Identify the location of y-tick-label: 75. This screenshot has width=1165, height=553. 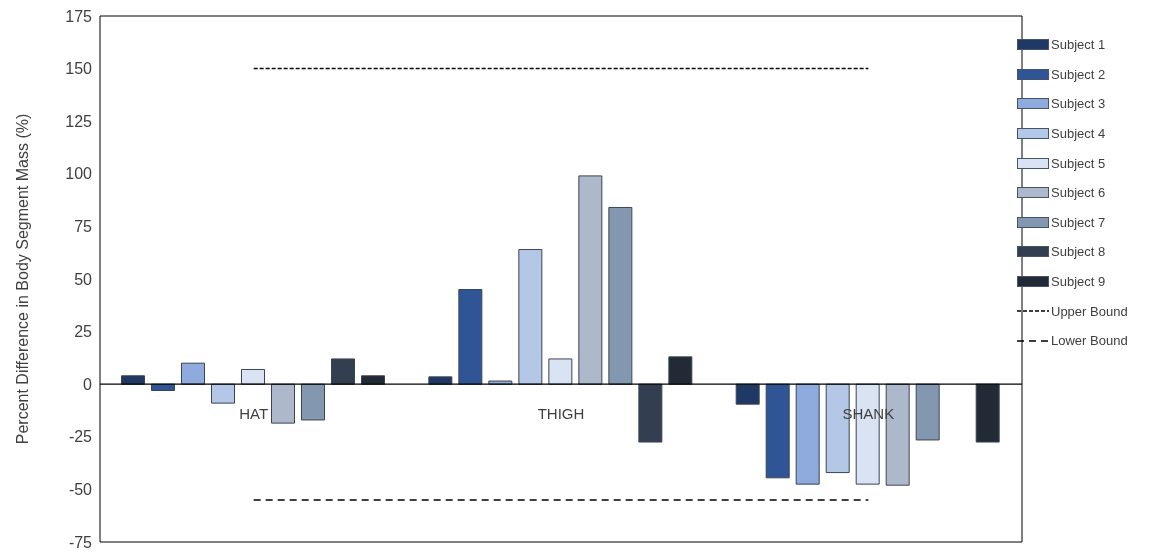
(83, 227).